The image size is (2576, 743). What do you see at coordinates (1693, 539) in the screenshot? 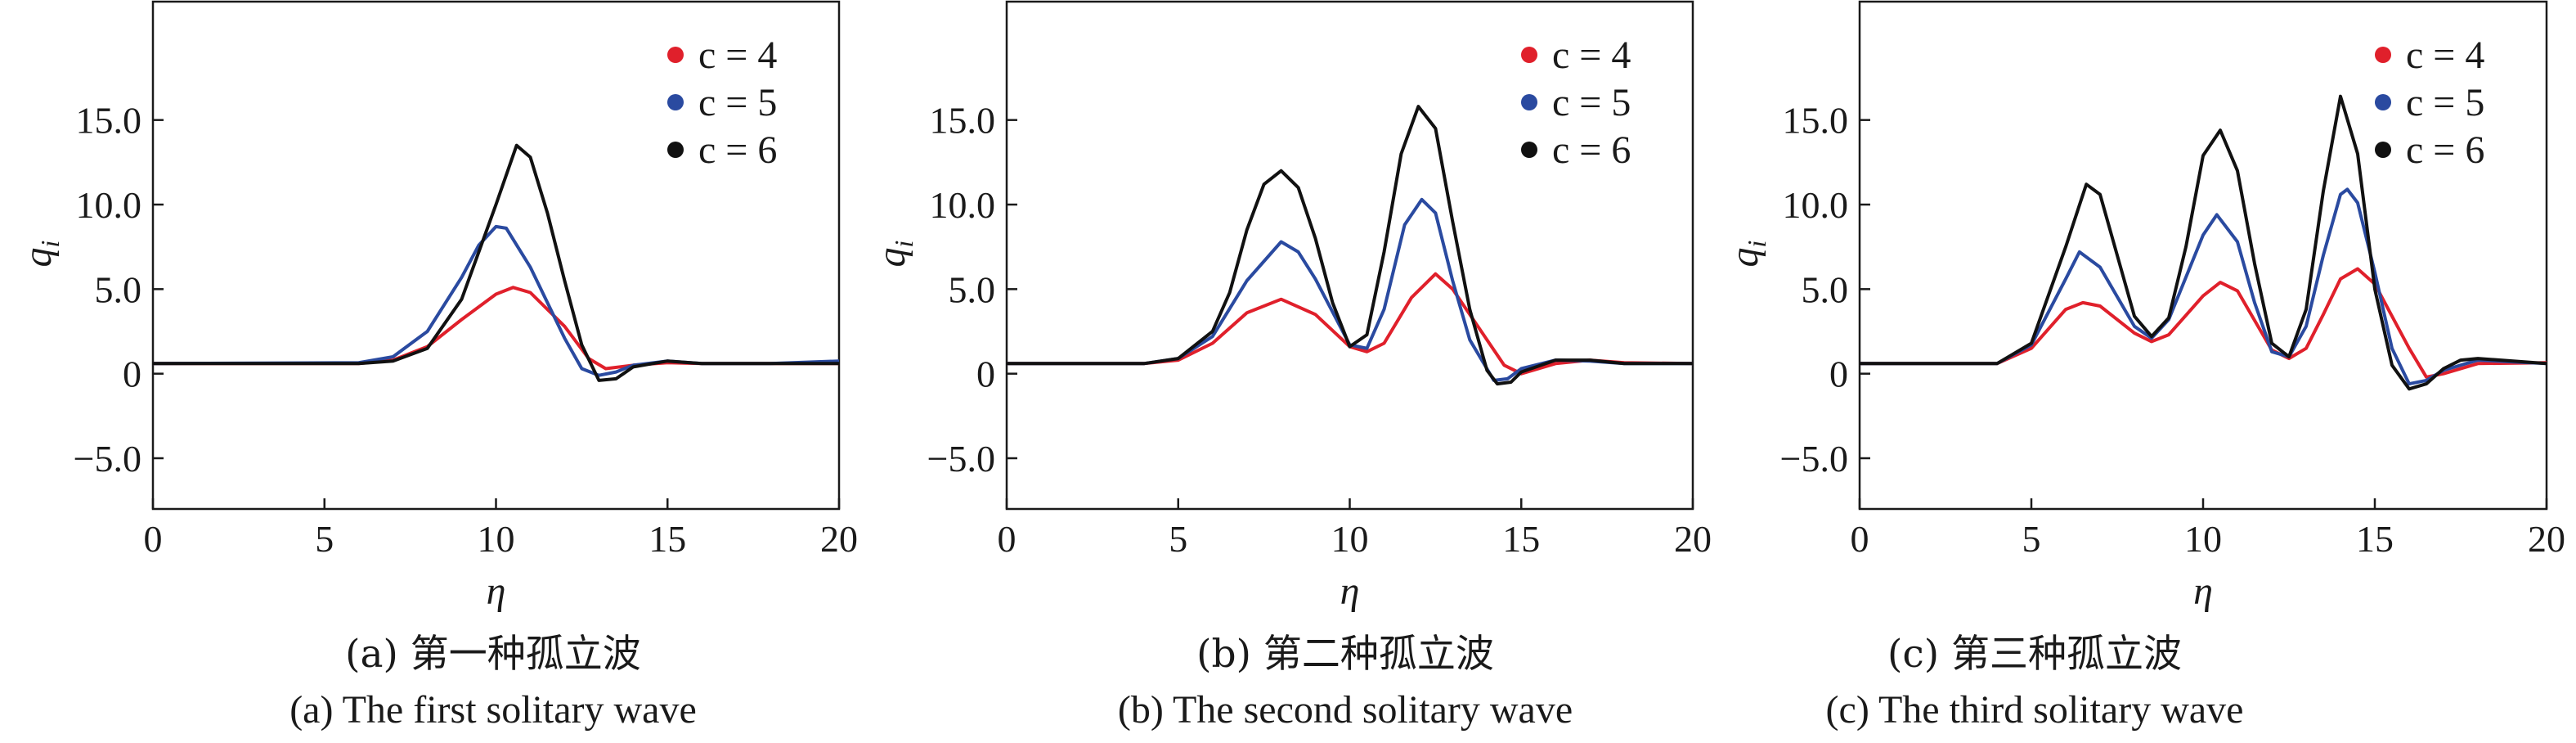
I see `x-tick-label-b-4: 20` at bounding box center [1693, 539].